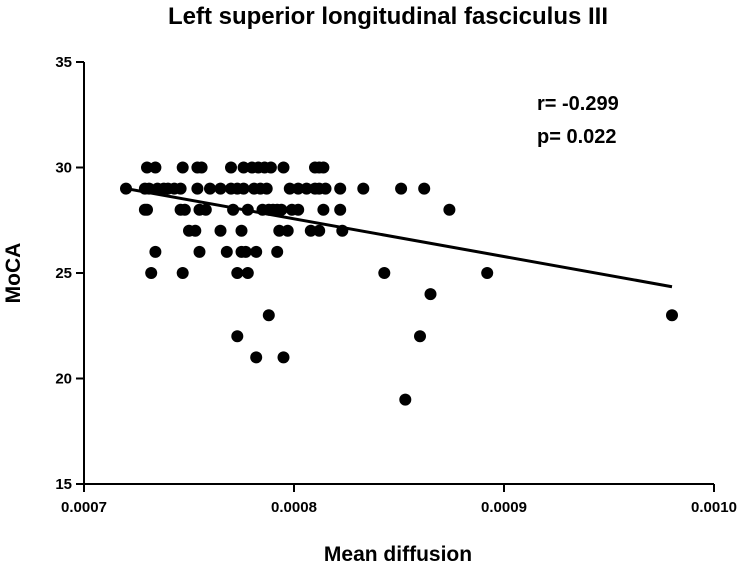  What do you see at coordinates (714, 507) in the screenshot?
I see `x-tick-label: 0.0010` at bounding box center [714, 507].